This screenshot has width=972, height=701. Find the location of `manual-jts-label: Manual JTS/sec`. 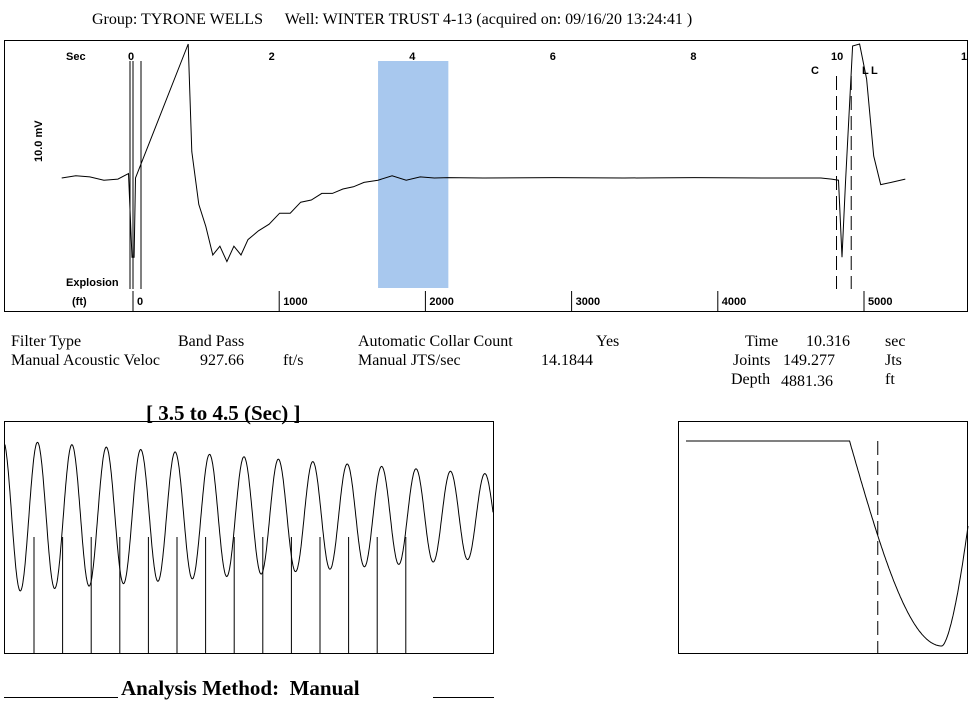

manual-jts-label: Manual JTS/sec is located at coordinates (409, 360).